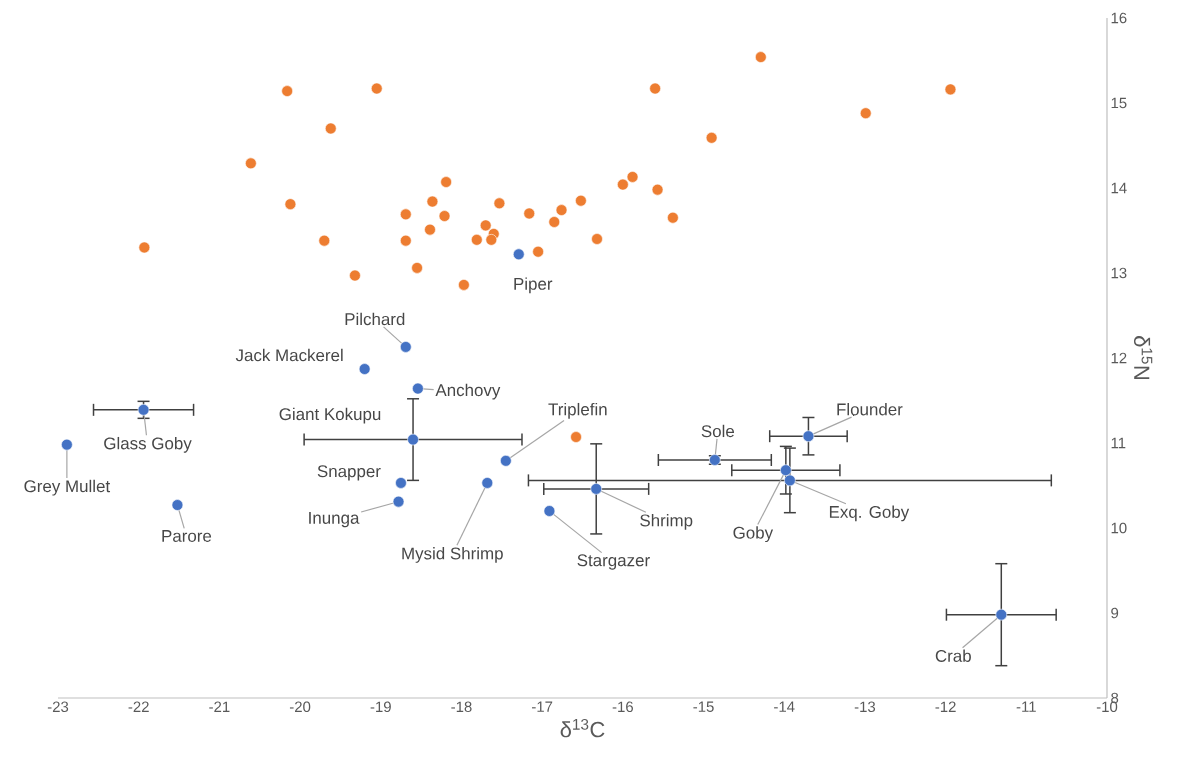 The height and width of the screenshot is (774, 1202). What do you see at coordinates (58, 707) in the screenshot?
I see `x-tick-label: -23` at bounding box center [58, 707].